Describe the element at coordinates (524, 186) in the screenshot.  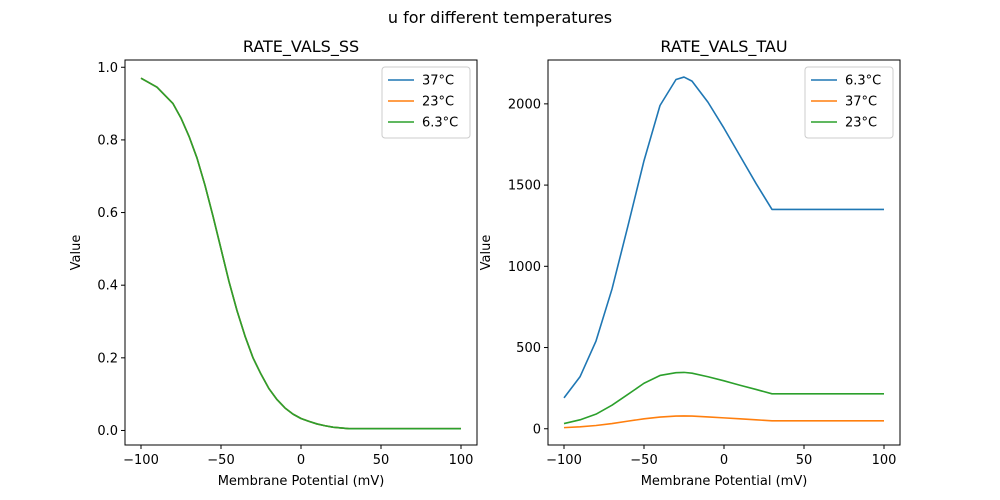
I see `y-tick-label: 1500` at that location.